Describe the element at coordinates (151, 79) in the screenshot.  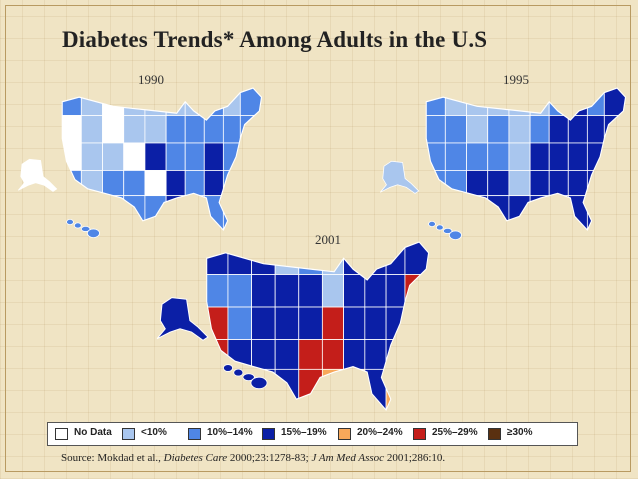
I see `map-year-1990: 1990` at that location.